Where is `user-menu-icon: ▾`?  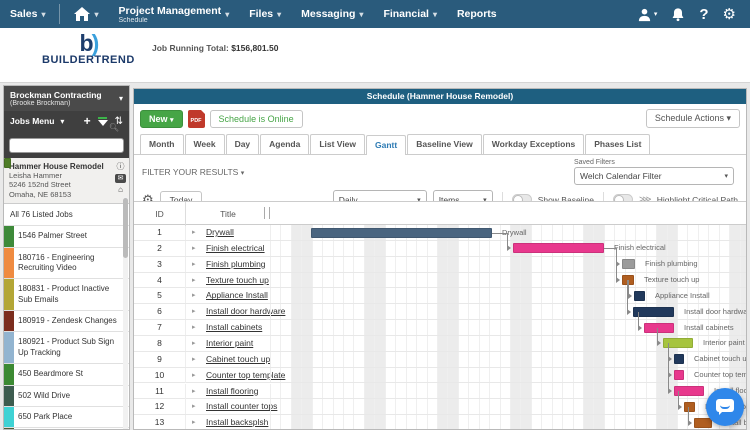 user-menu-icon: ▾ is located at coordinates (647, 14).